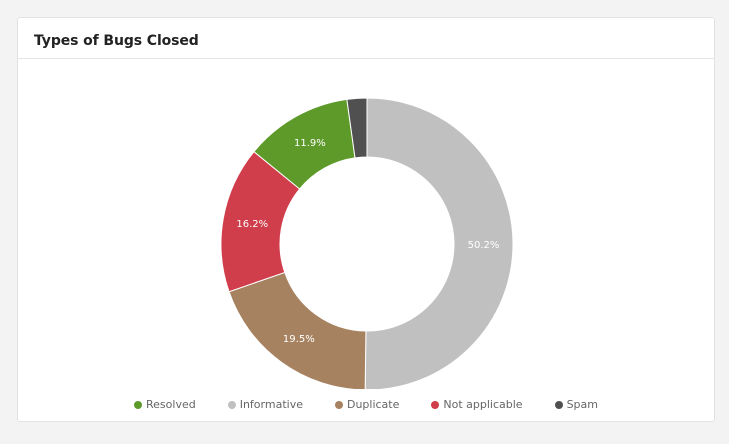  I want to click on legend-item-spam: Spam, so click(576, 404).